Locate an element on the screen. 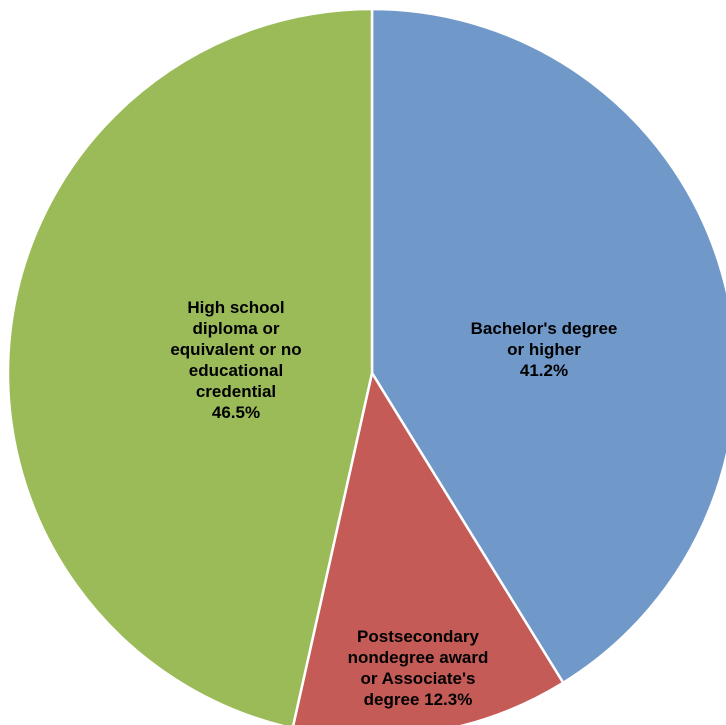  slice-label-line: High school is located at coordinates (235, 307).